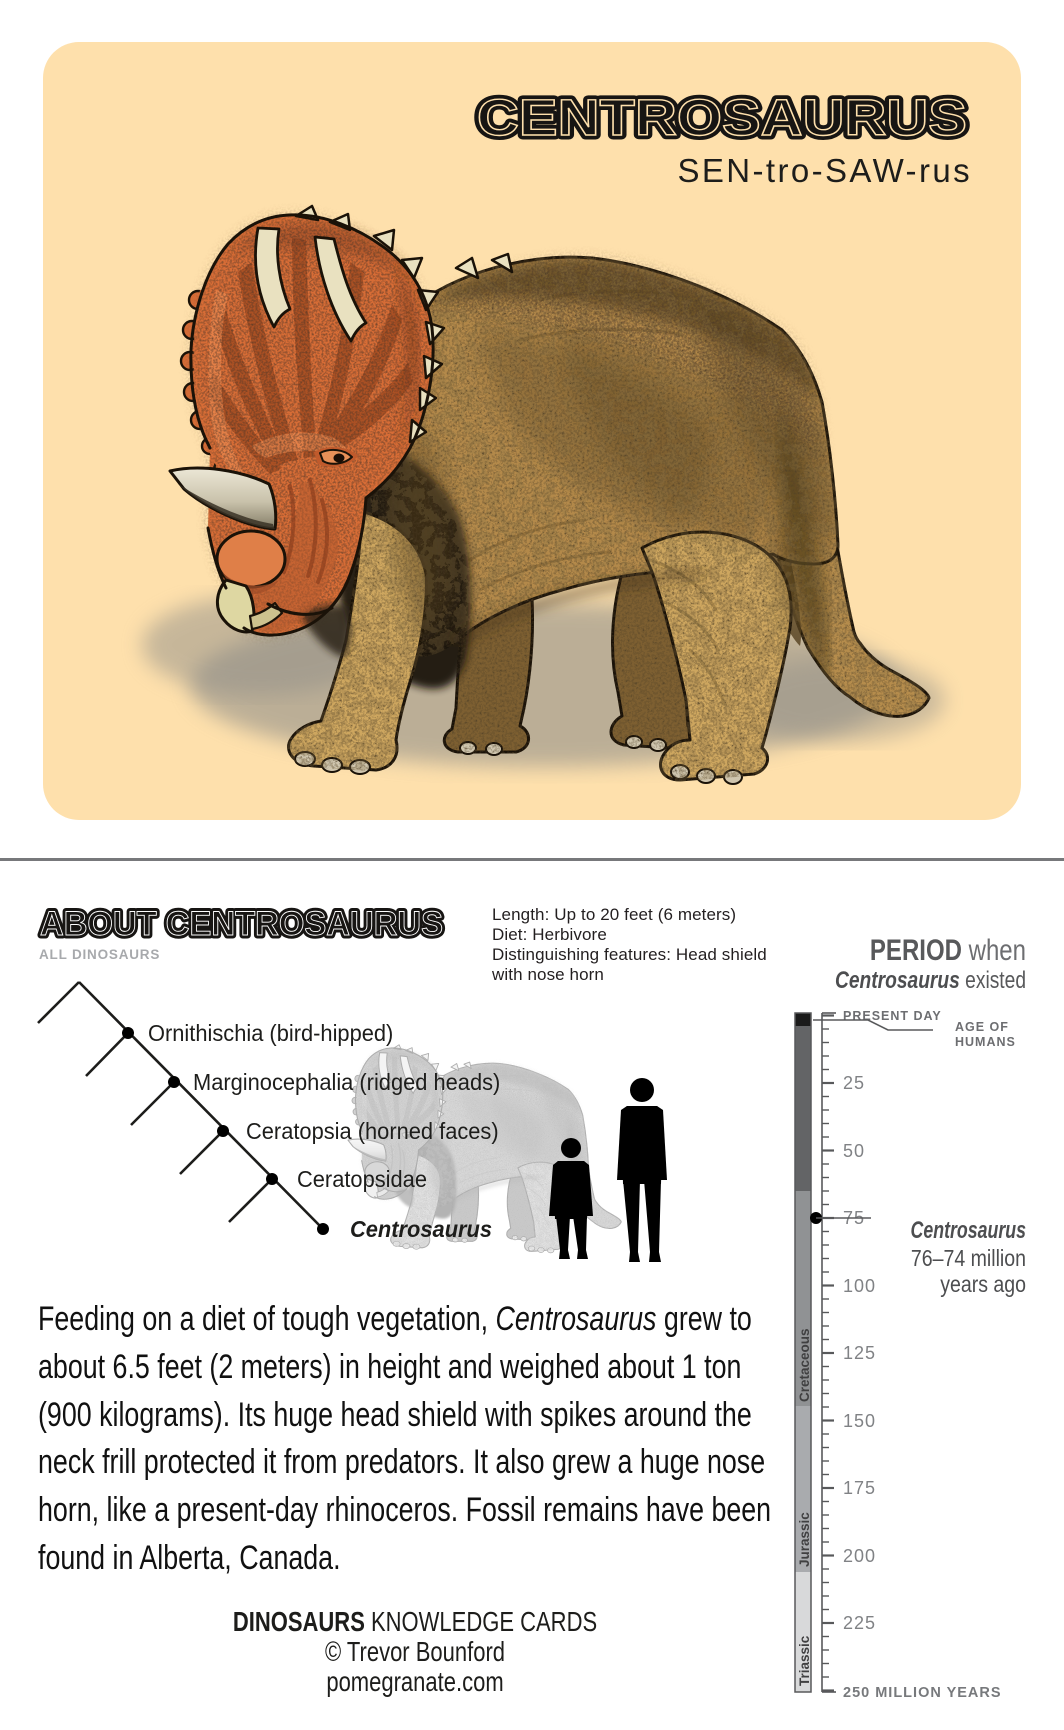 The width and height of the screenshot is (1064, 1730). I want to click on svg-text: Jurassic, so click(804, 1539).